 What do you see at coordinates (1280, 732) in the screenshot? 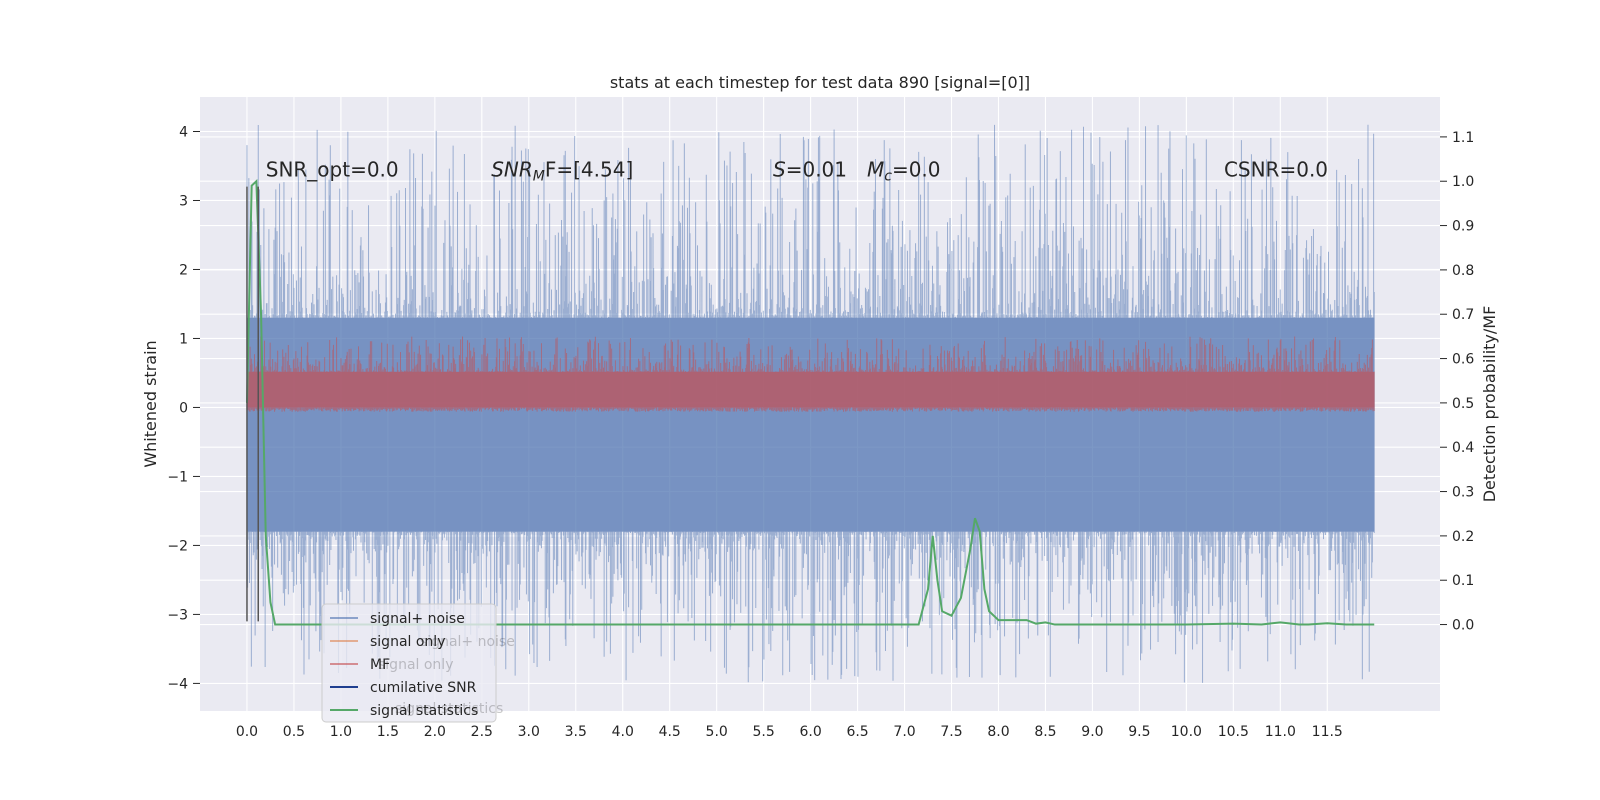
I see `x-tick-label: 11.0` at bounding box center [1280, 732].